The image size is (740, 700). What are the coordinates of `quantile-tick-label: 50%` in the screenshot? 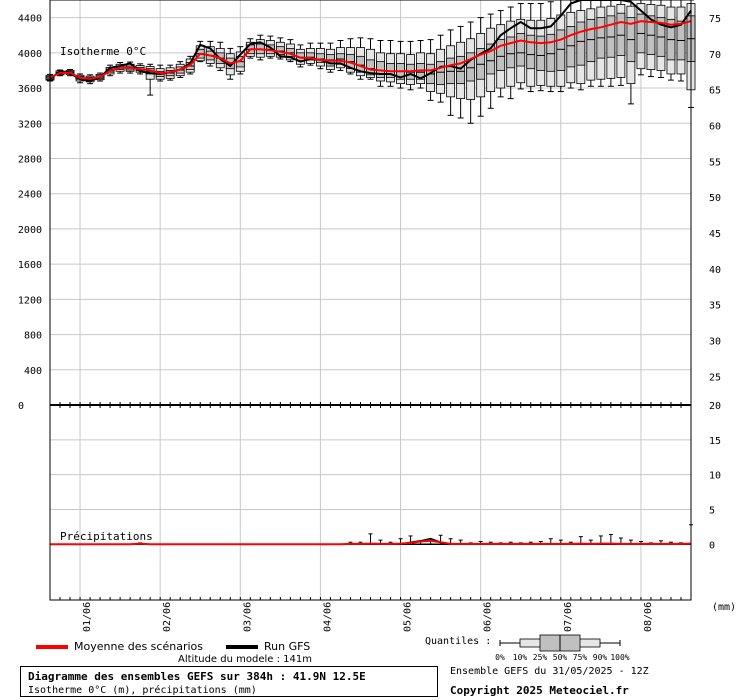 It's located at (560, 657).